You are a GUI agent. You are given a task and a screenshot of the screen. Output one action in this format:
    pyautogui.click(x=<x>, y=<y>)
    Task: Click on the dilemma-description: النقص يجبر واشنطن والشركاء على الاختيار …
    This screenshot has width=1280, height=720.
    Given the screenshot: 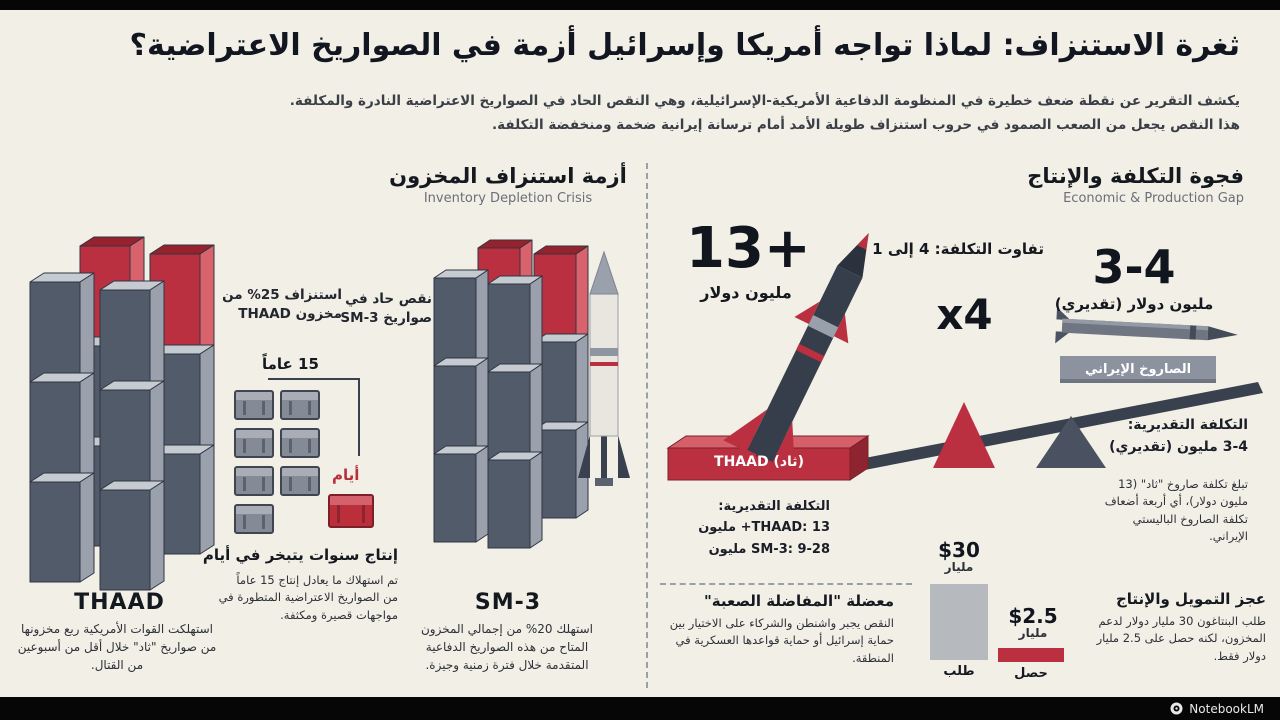 What is the action you would take?
    pyautogui.click(x=781, y=640)
    